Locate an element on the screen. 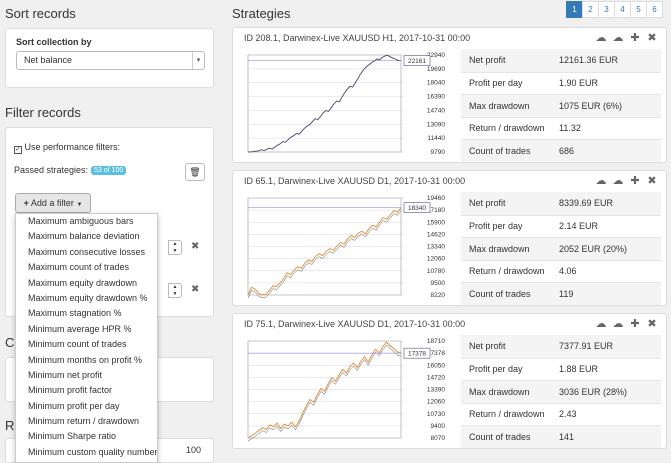  filter-option: Maximum equity drawdown is located at coordinates (83, 282).